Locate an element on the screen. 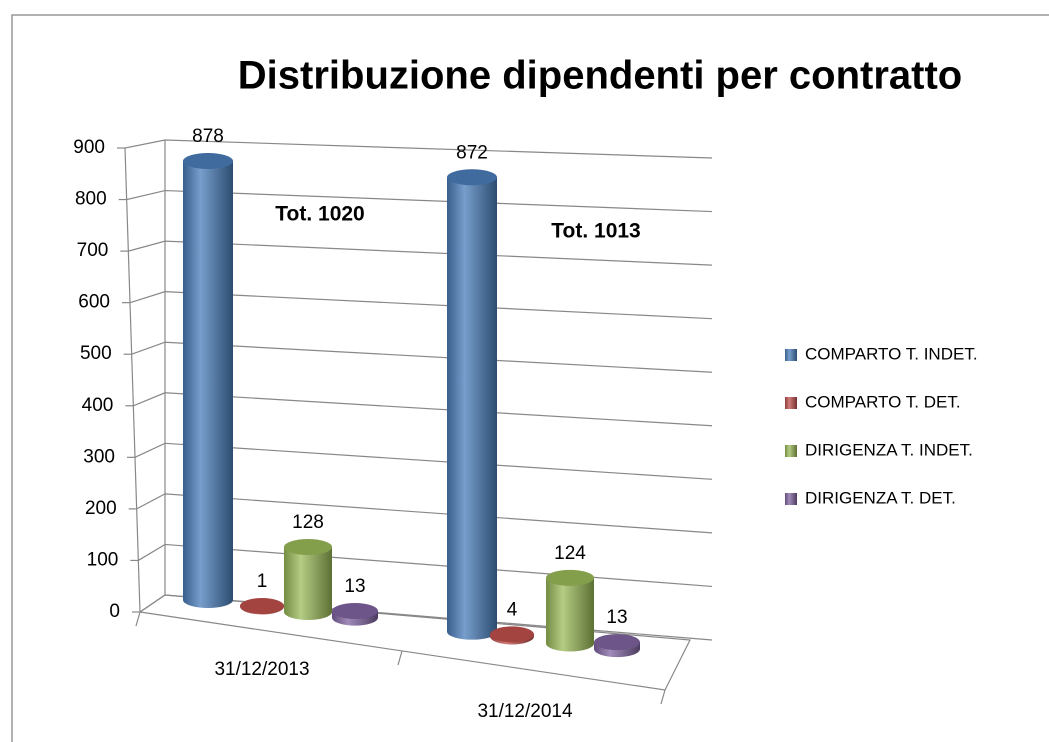  data-label: 128 is located at coordinates (308, 522).